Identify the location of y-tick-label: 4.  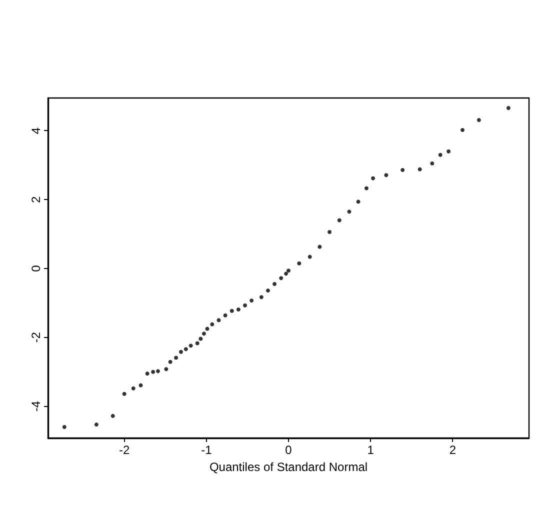
(36, 130).